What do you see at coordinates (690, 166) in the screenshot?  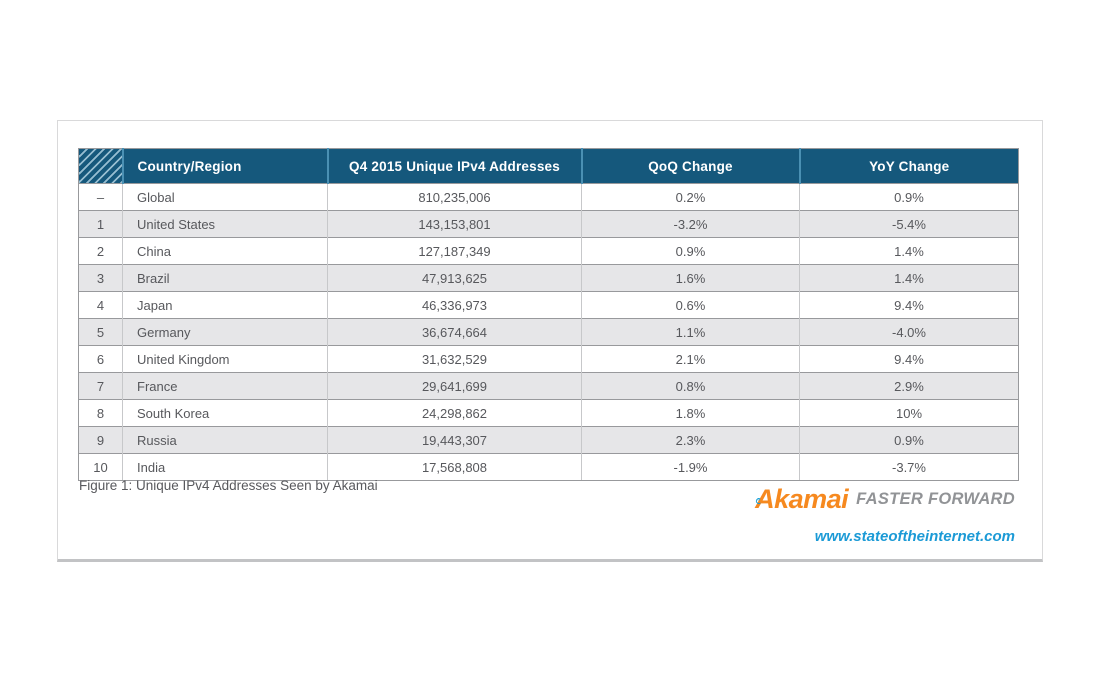 I see `col-header-qoq-change: QoQ Change` at bounding box center [690, 166].